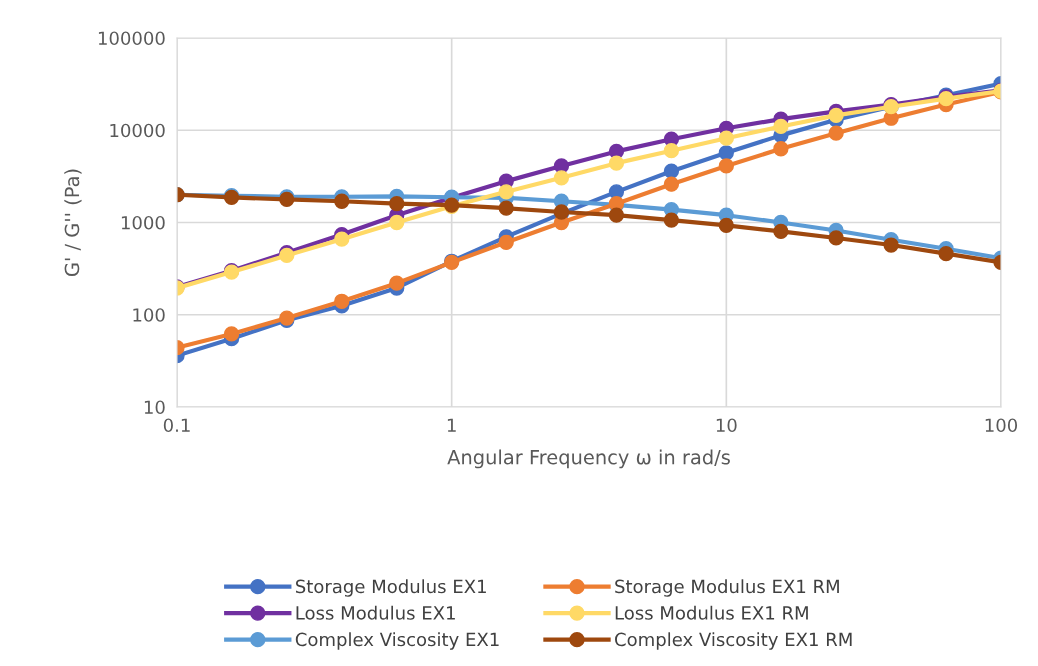 The image size is (1038, 666). I want to click on legend-label: Storage Modulus EX1, so click(390, 588).